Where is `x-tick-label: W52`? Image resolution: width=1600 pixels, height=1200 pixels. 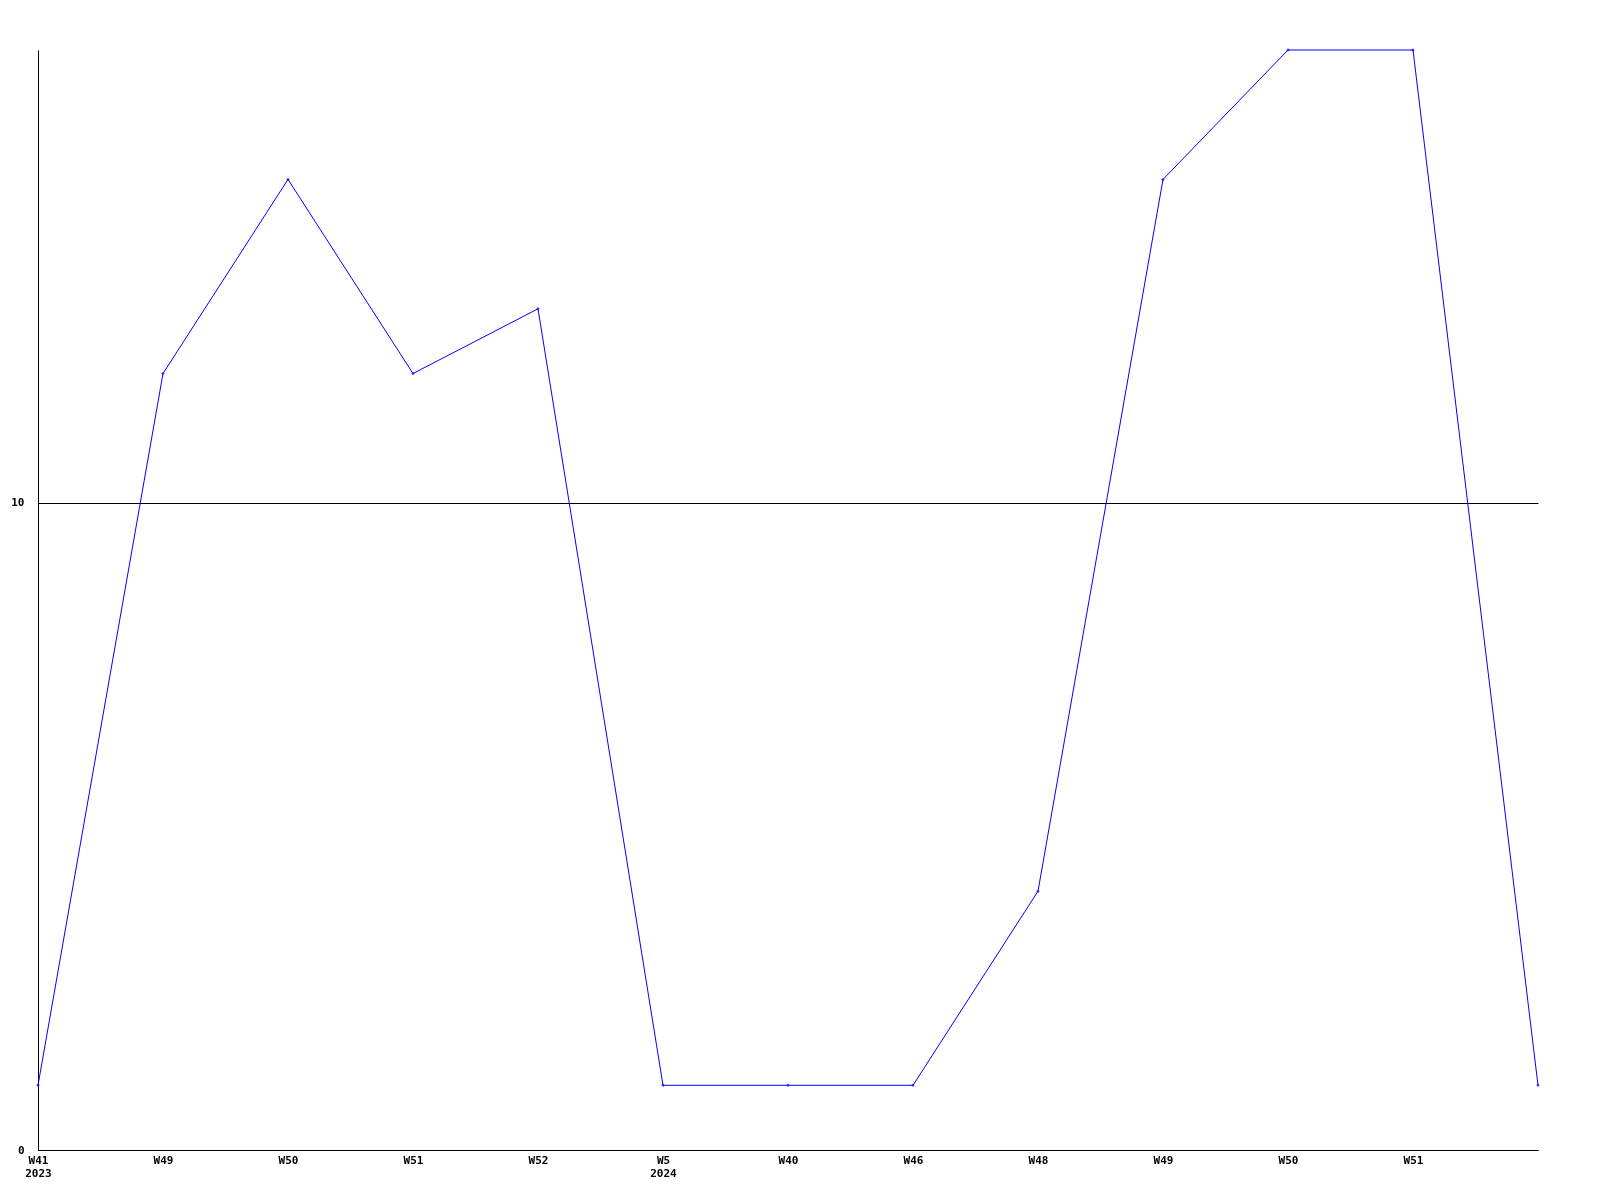
x-tick-label: W52 is located at coordinates (538, 1160).